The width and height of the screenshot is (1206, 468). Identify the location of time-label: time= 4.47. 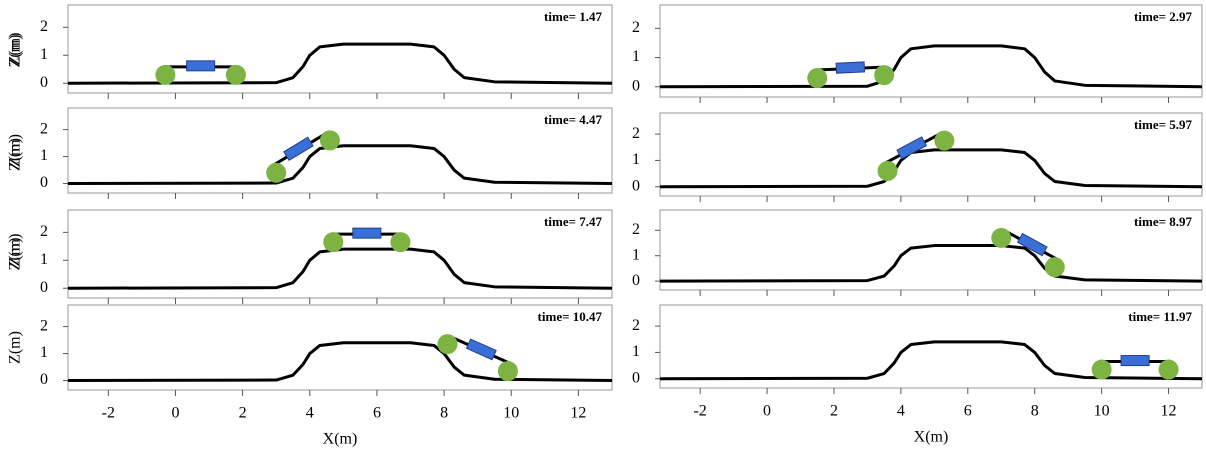
(573, 119).